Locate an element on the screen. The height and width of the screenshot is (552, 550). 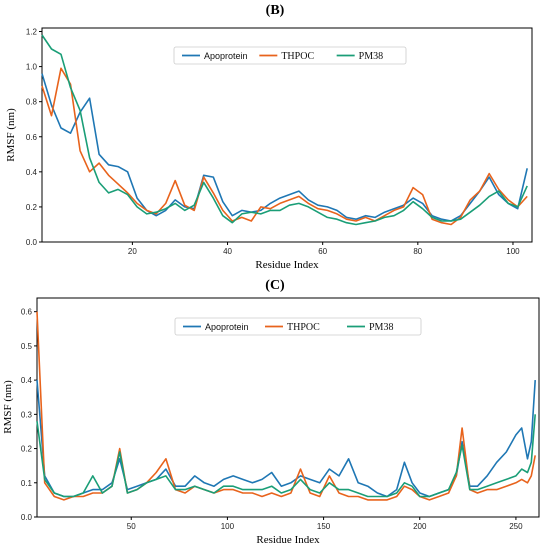
panel-b-legend: Apoprotein THPOC PM38 is located at coordinates (290, 55).